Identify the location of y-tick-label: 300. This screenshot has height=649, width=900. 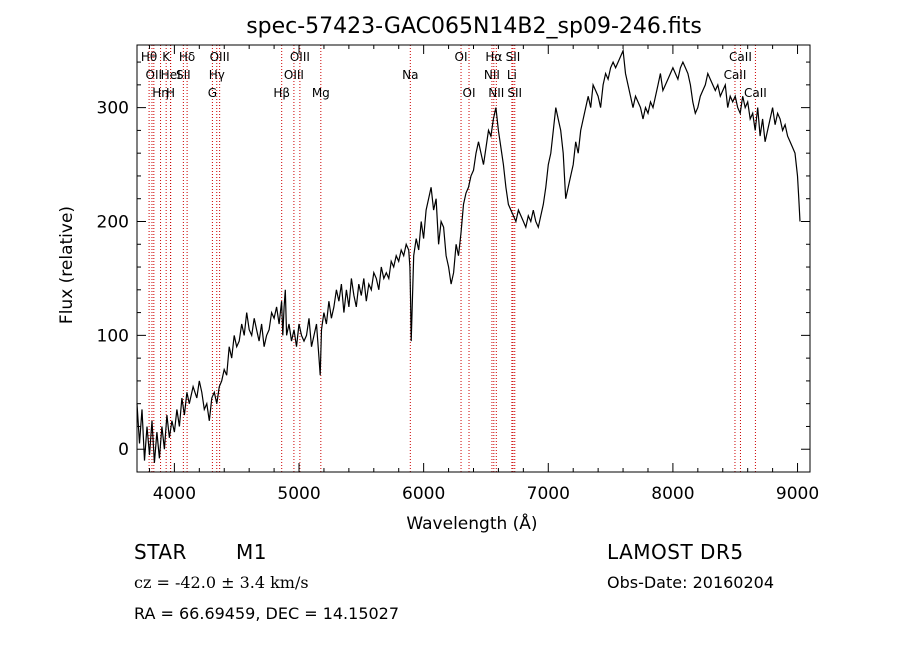
(113, 109).